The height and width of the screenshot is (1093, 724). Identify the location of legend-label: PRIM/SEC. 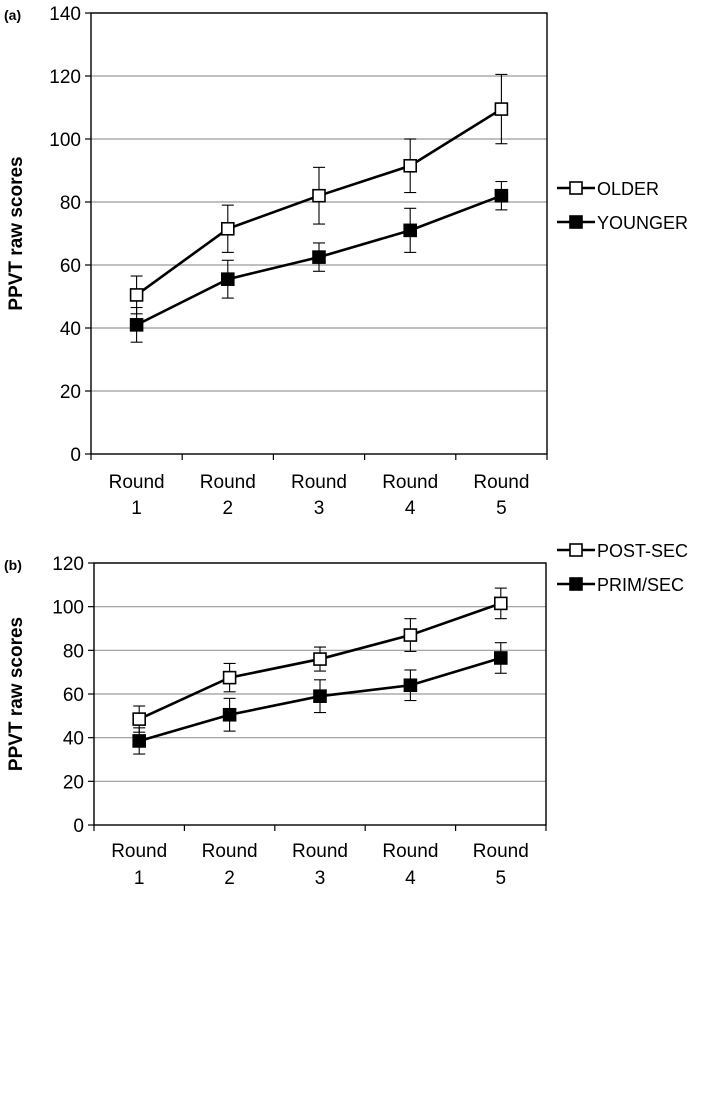
(640, 585).